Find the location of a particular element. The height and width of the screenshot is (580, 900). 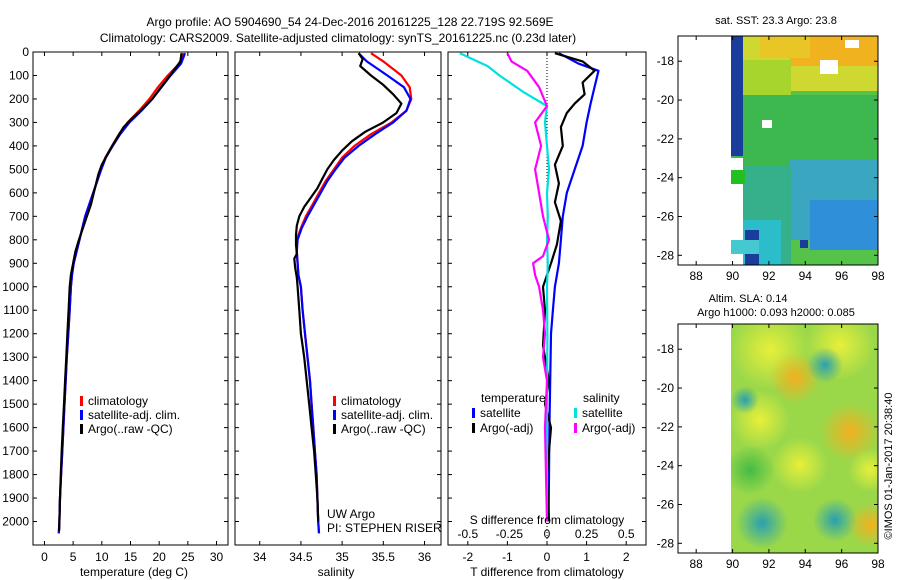

y-tick-label: 0 is located at coordinates (25, 52).